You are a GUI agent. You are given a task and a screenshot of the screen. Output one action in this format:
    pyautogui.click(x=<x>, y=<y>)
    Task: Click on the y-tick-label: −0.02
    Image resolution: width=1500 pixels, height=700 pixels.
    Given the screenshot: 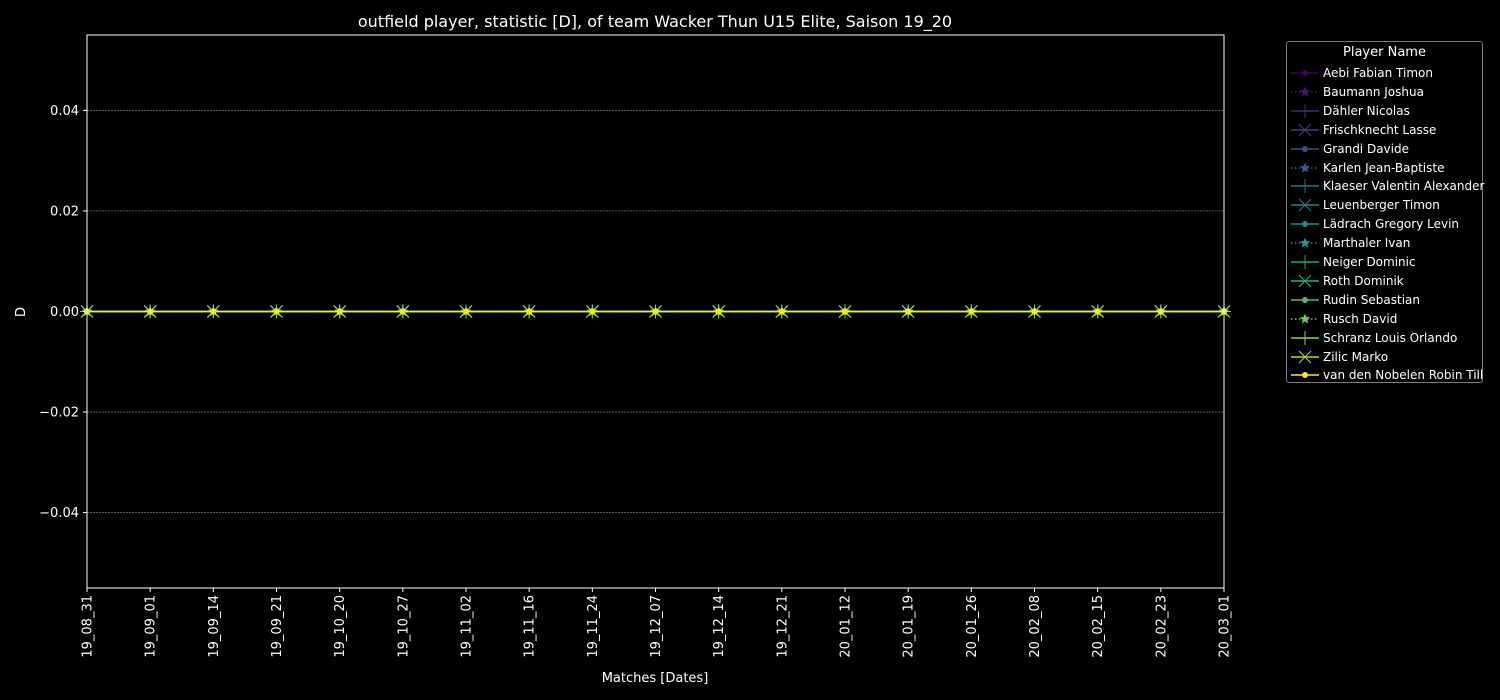 What is the action you would take?
    pyautogui.click(x=59, y=413)
    